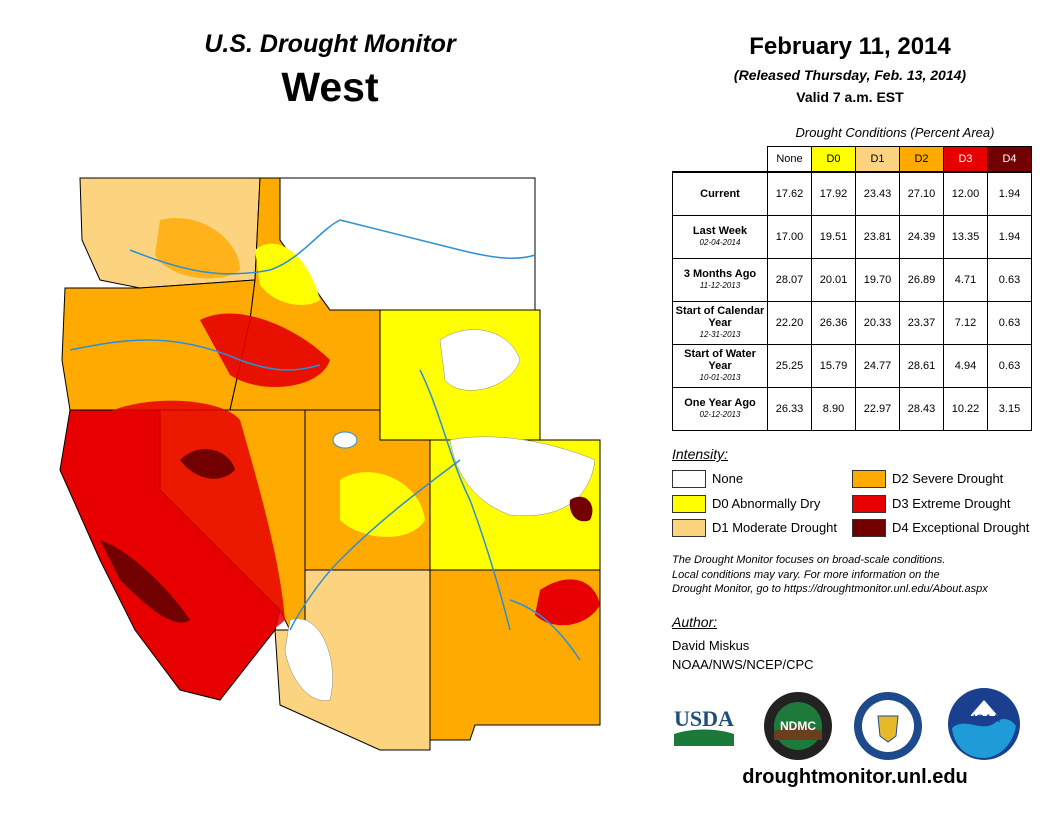  Describe the element at coordinates (766, 503) in the screenshot. I see `legend-label: D0 Abnormally Dry` at that location.